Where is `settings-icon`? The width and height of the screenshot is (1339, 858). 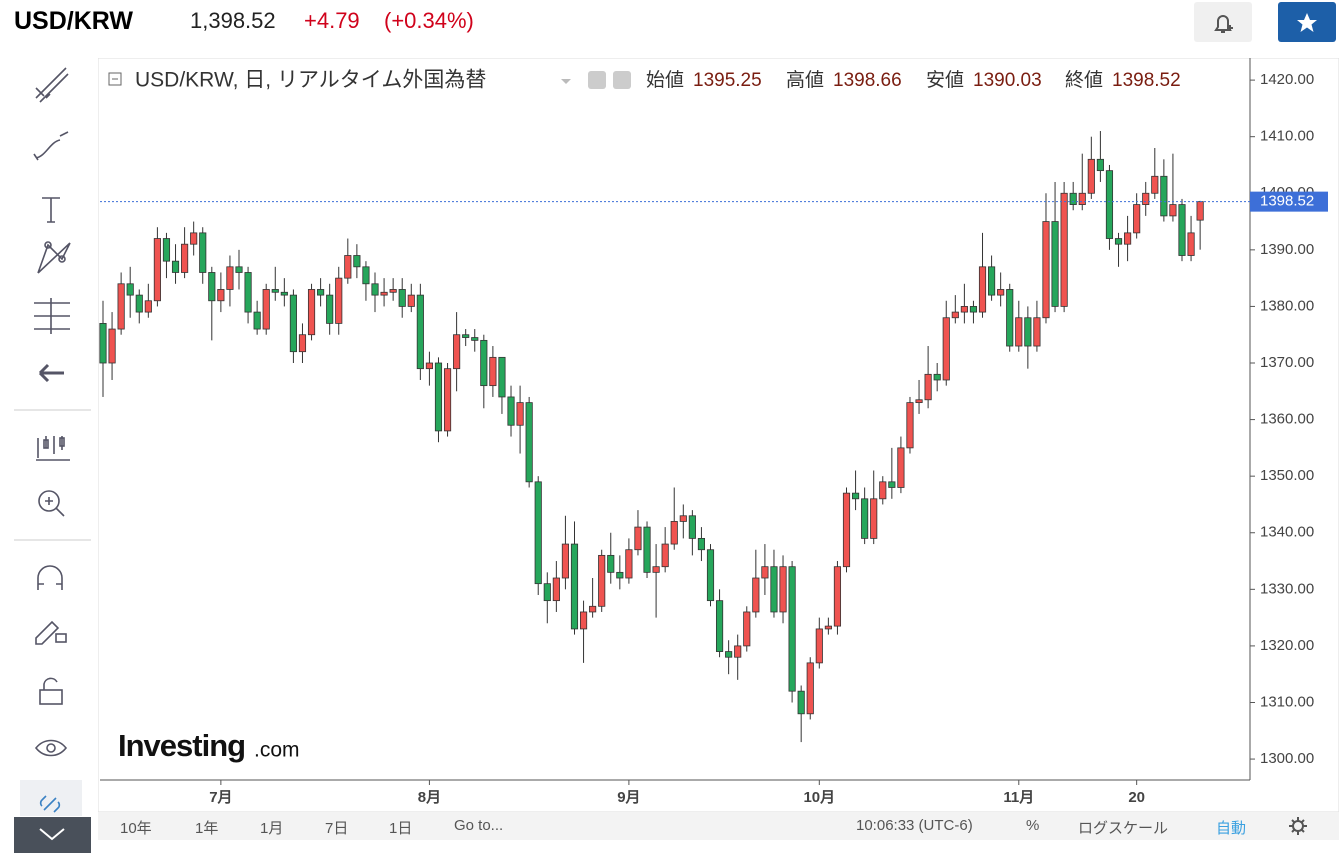 settings-icon is located at coordinates (622, 80).